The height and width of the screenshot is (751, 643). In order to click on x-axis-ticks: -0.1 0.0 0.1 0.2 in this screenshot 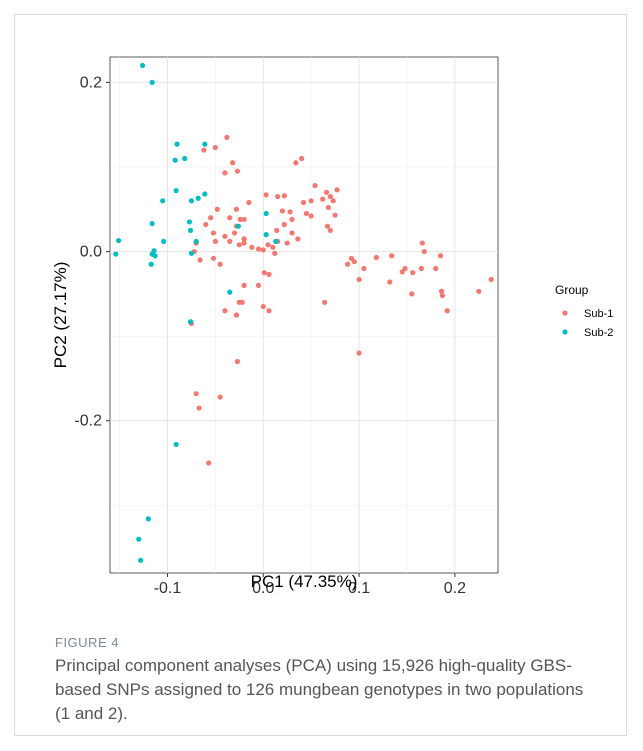, I will do `click(310, 585)`.